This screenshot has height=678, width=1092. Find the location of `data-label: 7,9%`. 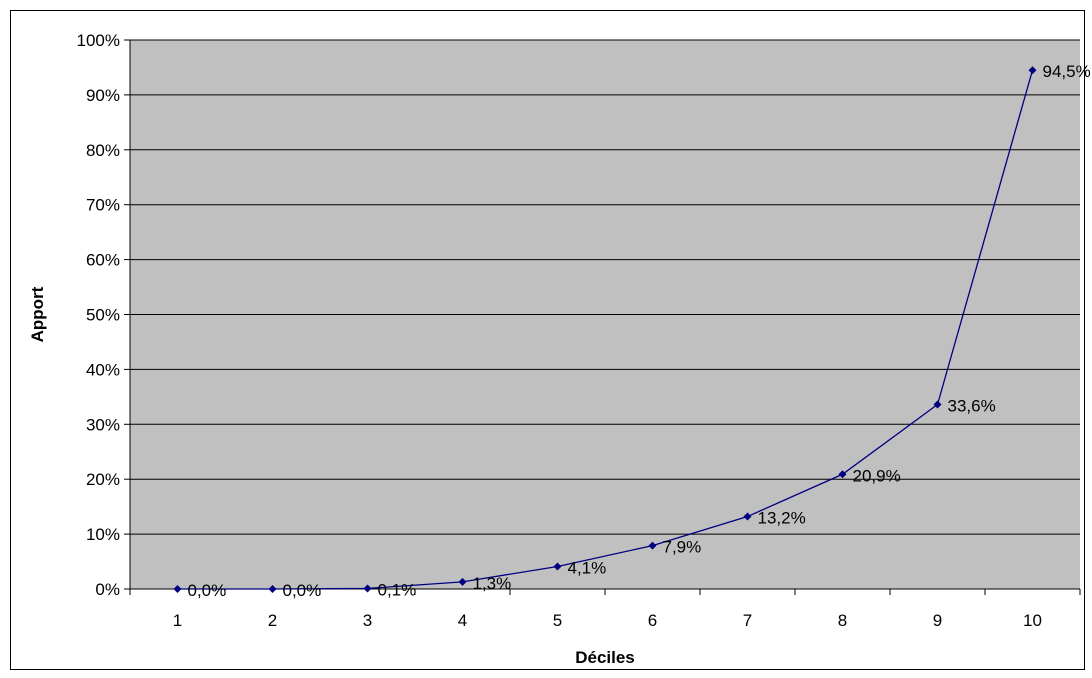

data-label: 7,9% is located at coordinates (682, 547).